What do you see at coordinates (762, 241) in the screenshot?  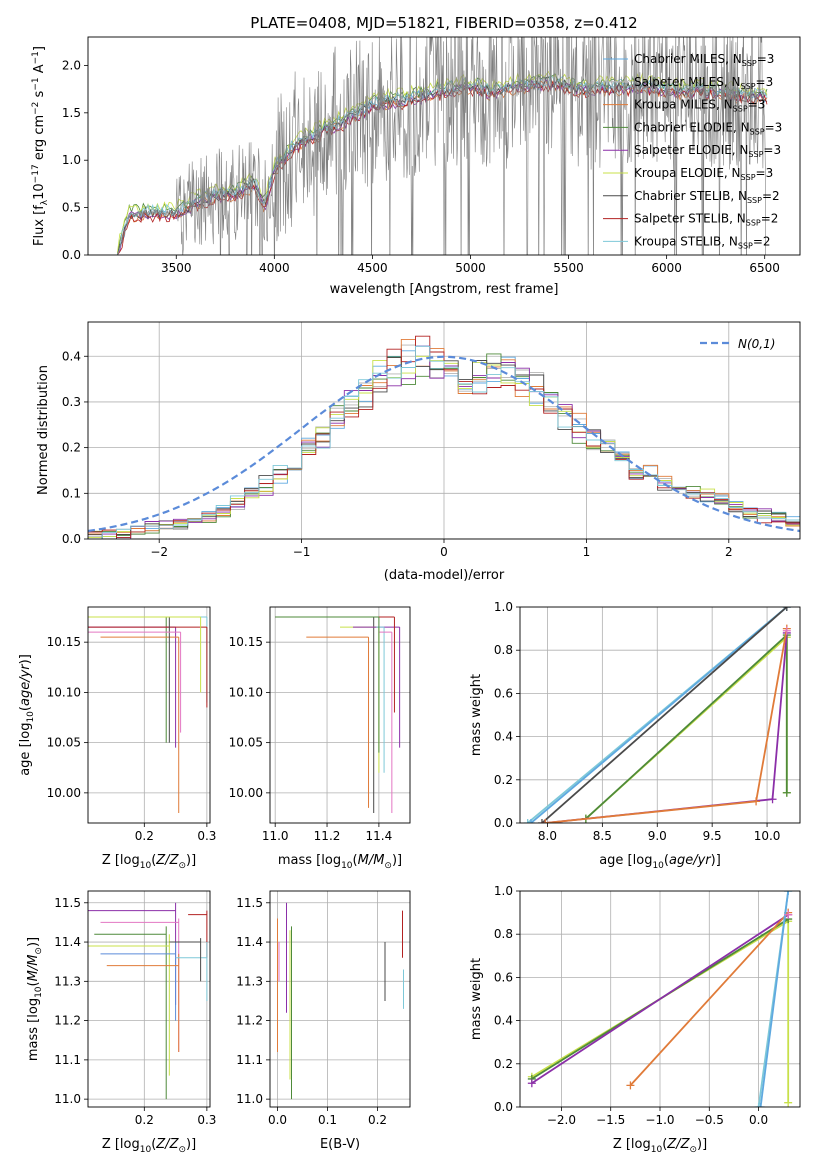 I see `legend-label-part: =2` at bounding box center [762, 241].